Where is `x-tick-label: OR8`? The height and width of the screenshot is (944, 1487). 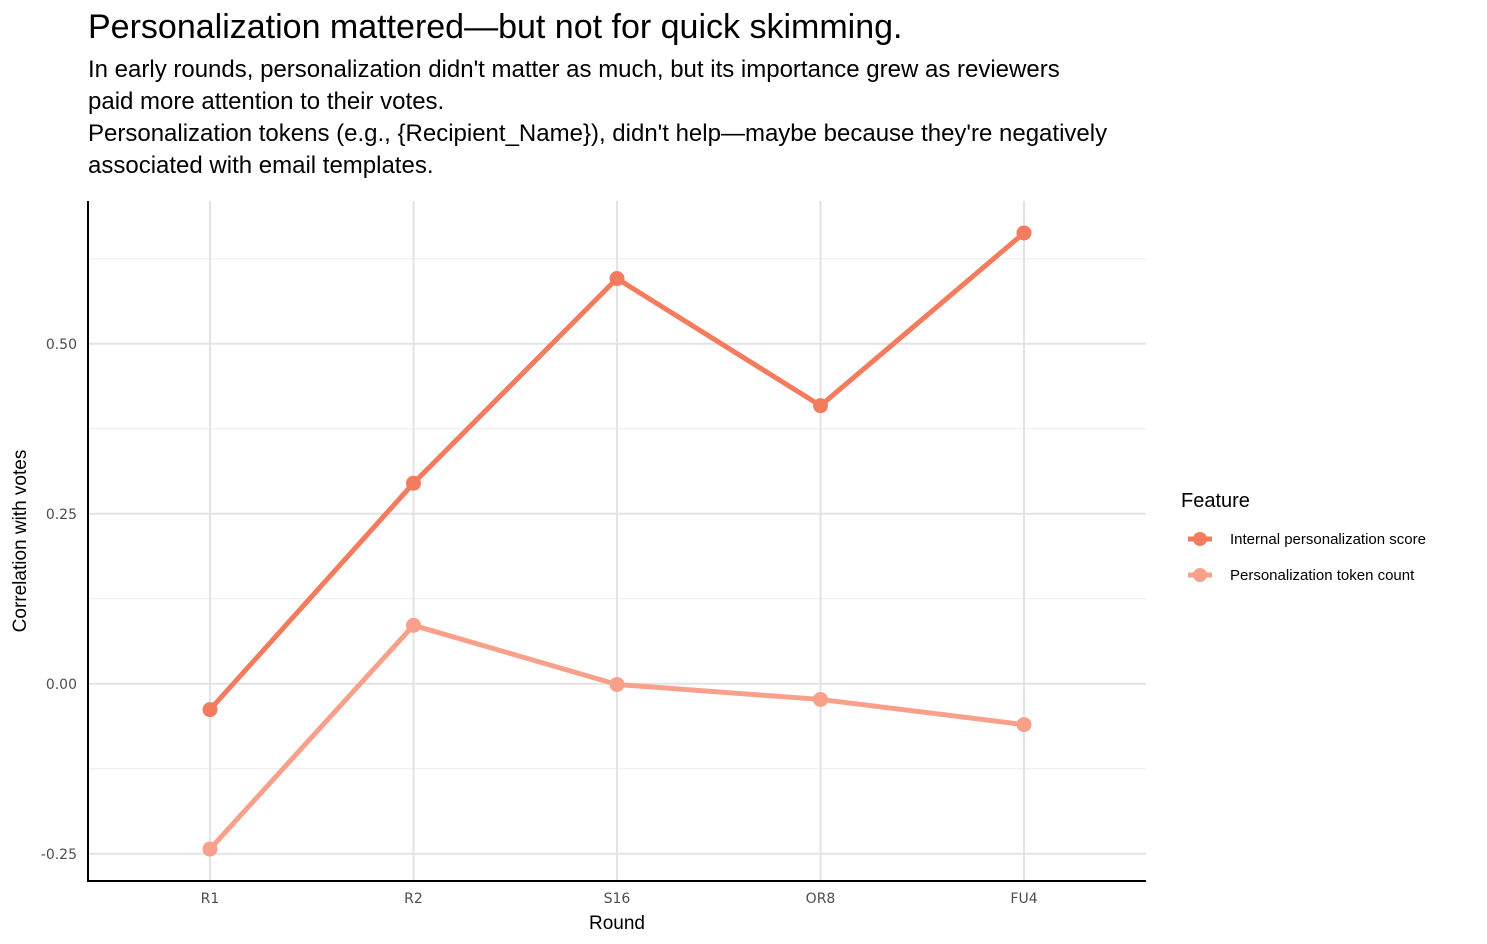 x-tick-label: OR8 is located at coordinates (821, 899).